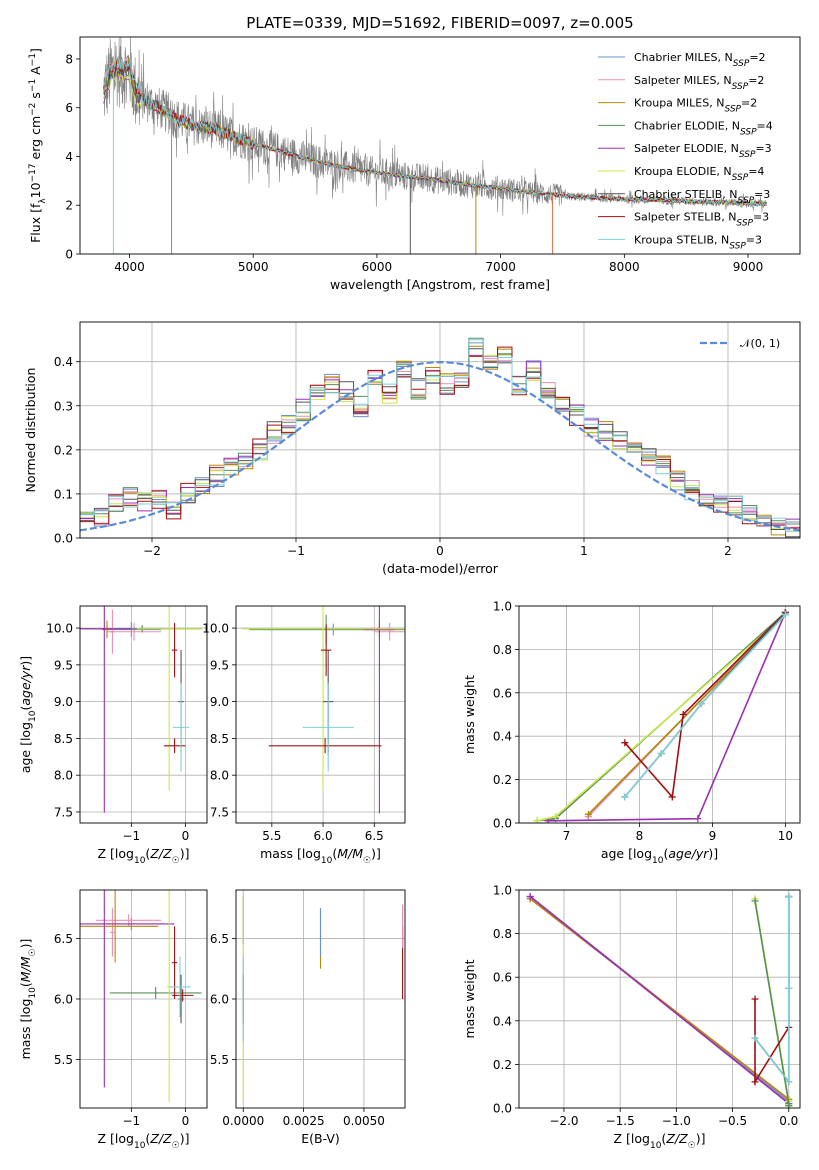  I want to click on histogram-step-kroupa-stelib, so click(440, 435).